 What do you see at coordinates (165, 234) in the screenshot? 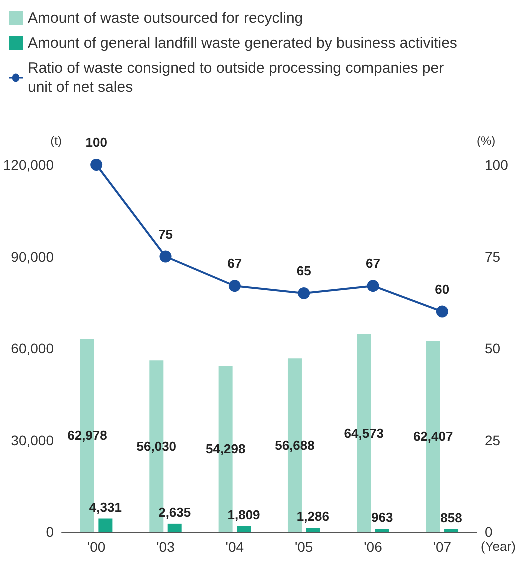
I see `data-label: 75` at bounding box center [165, 234].